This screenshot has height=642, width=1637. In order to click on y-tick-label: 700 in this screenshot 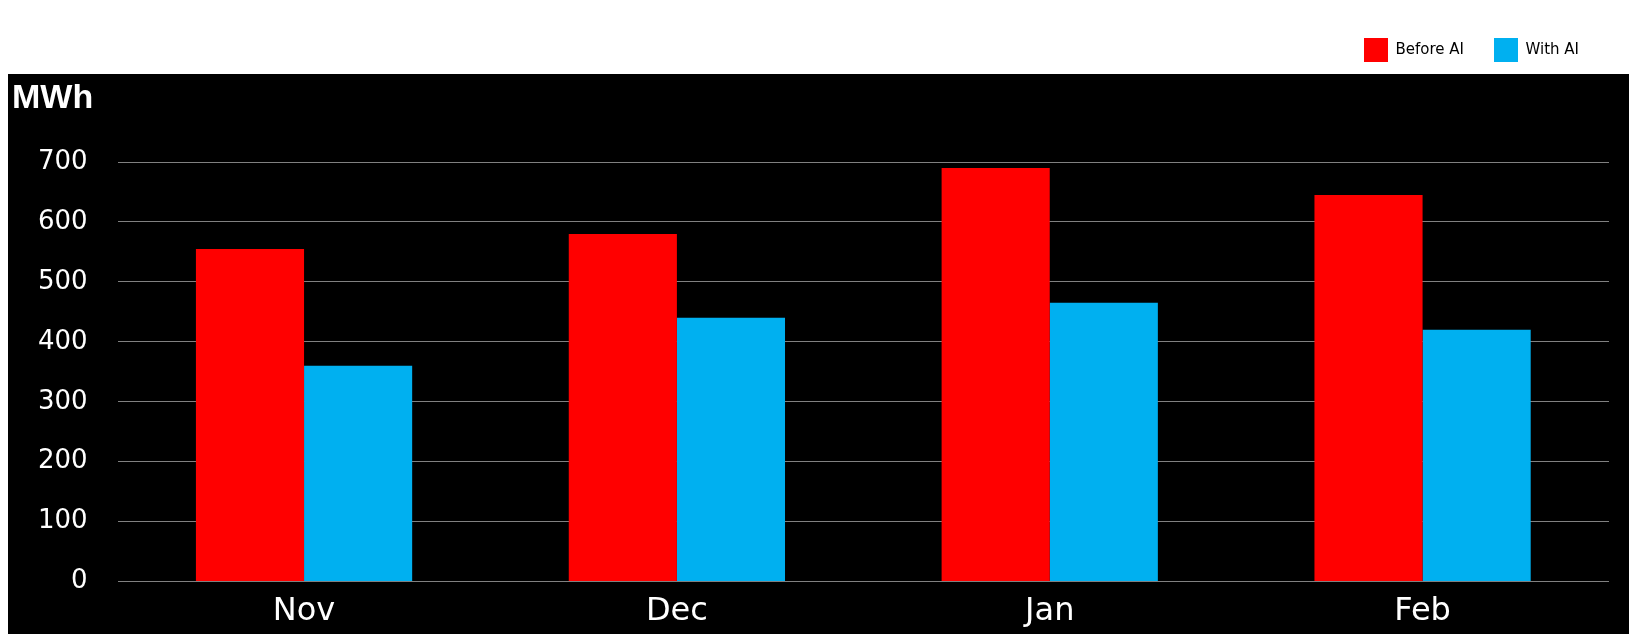, I will do `click(62, 159)`.